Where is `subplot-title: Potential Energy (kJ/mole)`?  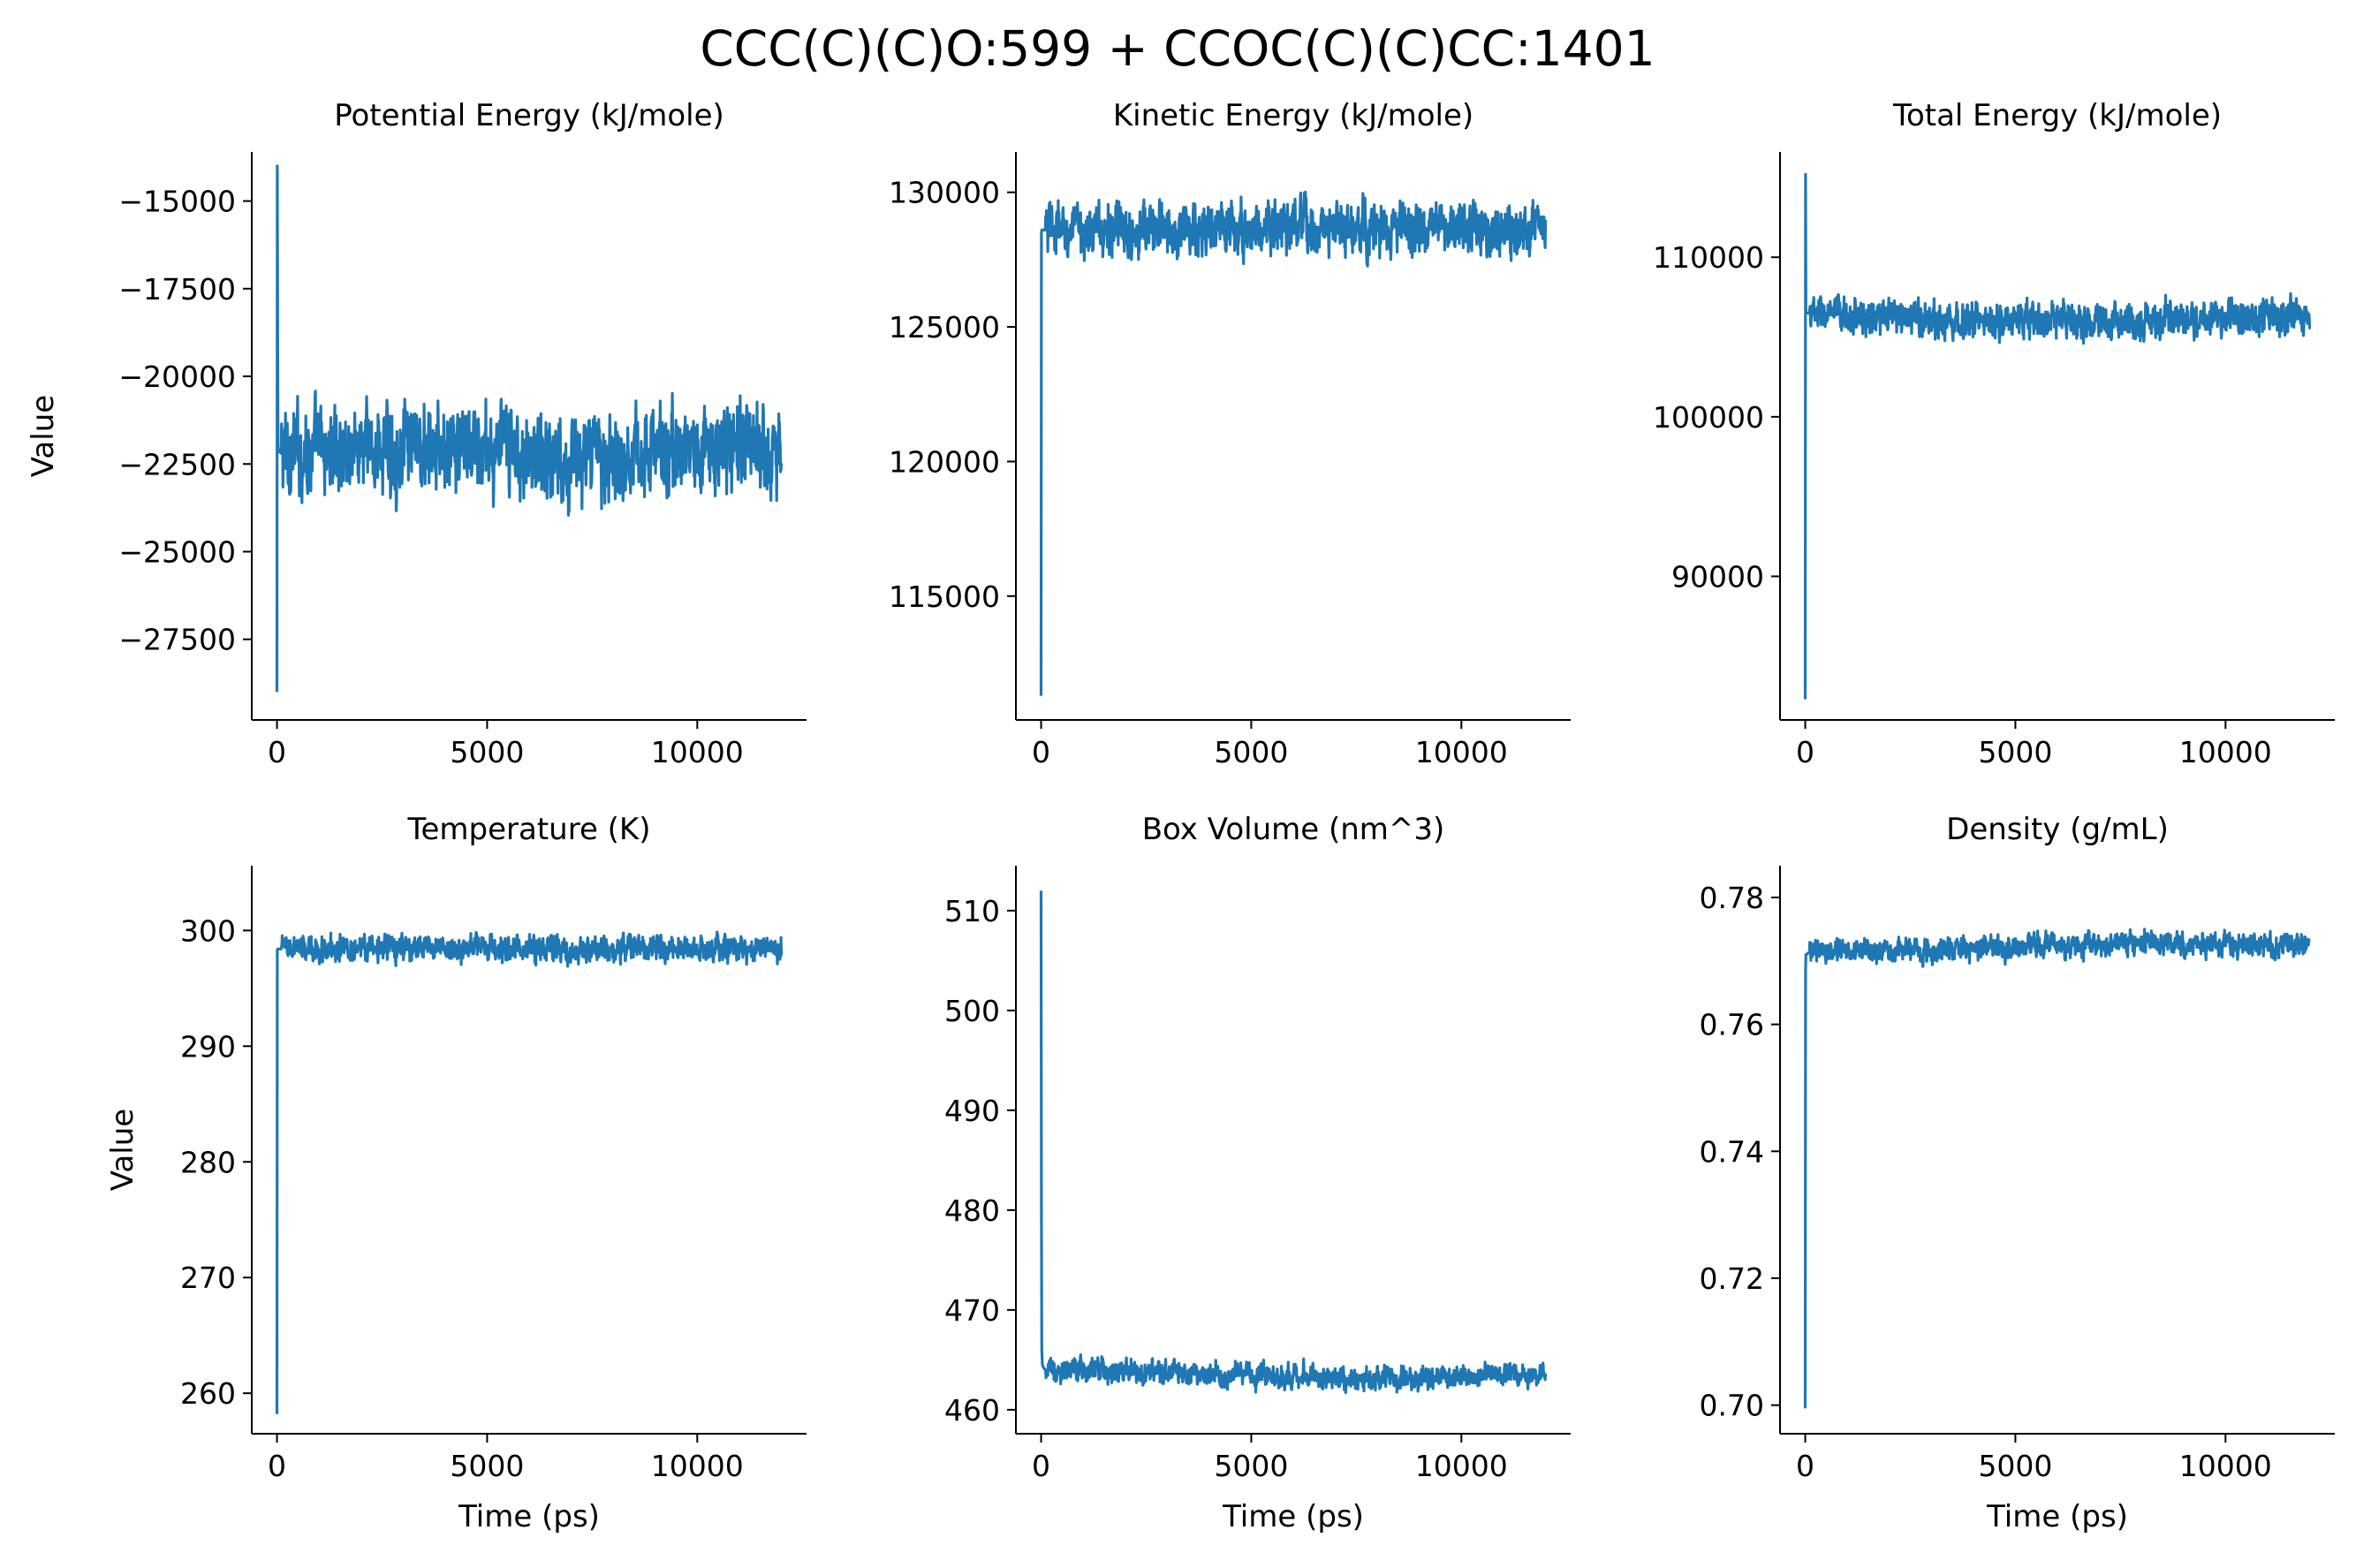 subplot-title: Potential Energy (kJ/mole) is located at coordinates (529, 115).